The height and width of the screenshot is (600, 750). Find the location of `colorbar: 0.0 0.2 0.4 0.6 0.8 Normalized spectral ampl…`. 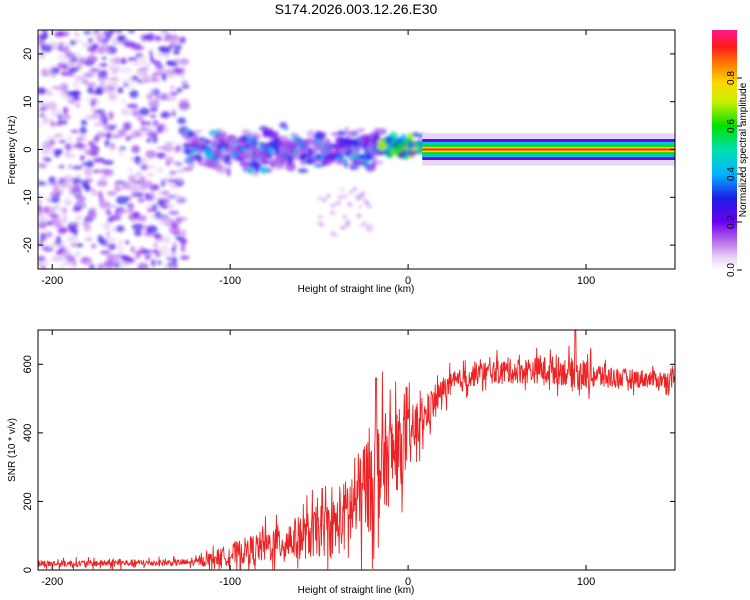

colorbar: 0.0 0.2 0.4 0.6 0.8 Normalized spectral ampl… is located at coordinates (730, 153).